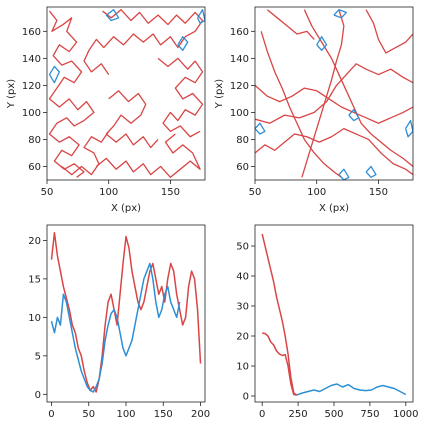 Image resolution: width=424 pixels, height=424 pixels. What do you see at coordinates (34, 279) in the screenshot?
I see `y-tick-label: 15` at bounding box center [34, 279].